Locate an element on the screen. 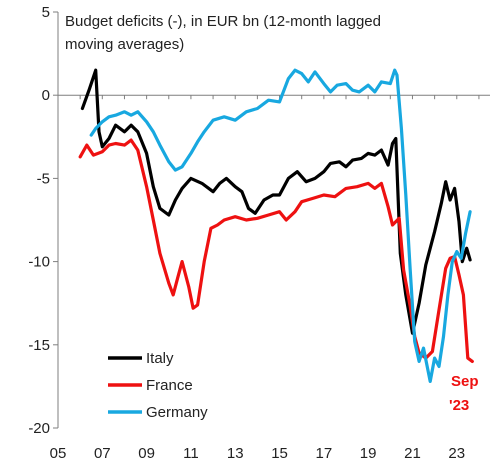 This screenshot has height=467, width=497. y-tick-label: -5 is located at coordinates (43, 178).